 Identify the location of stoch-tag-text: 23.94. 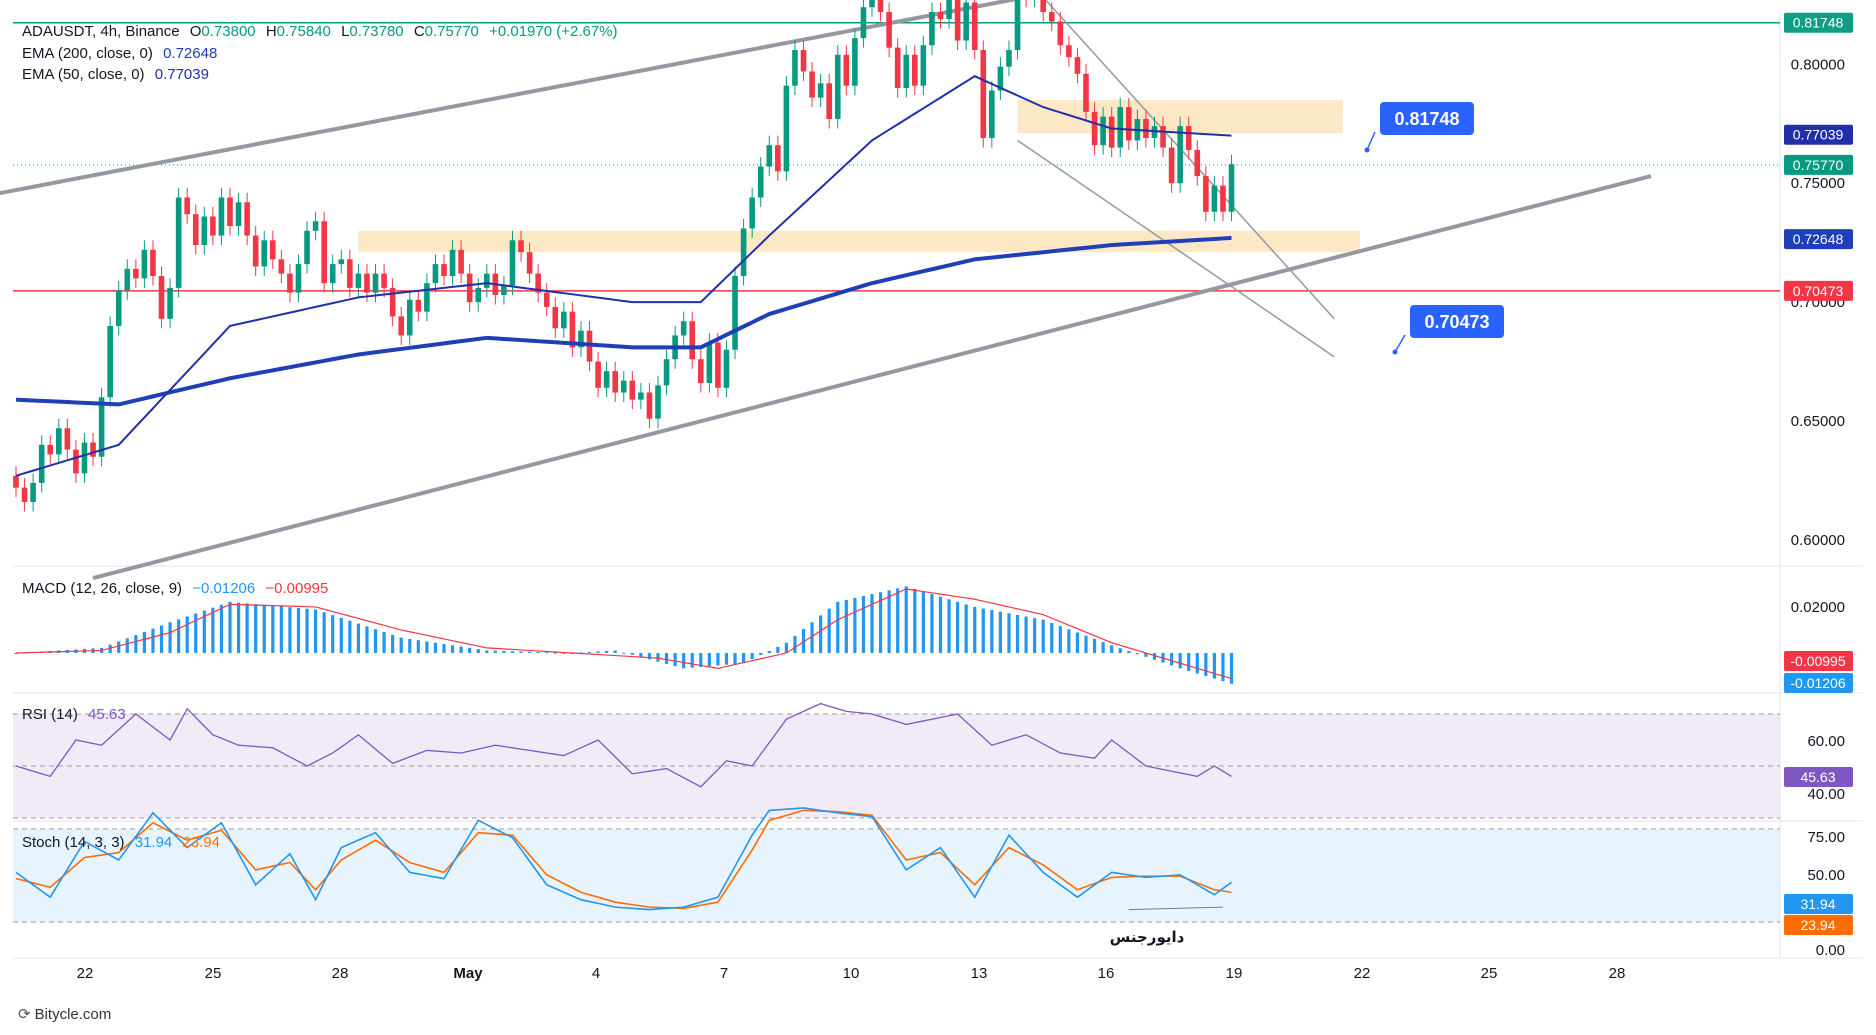
(1817, 925).